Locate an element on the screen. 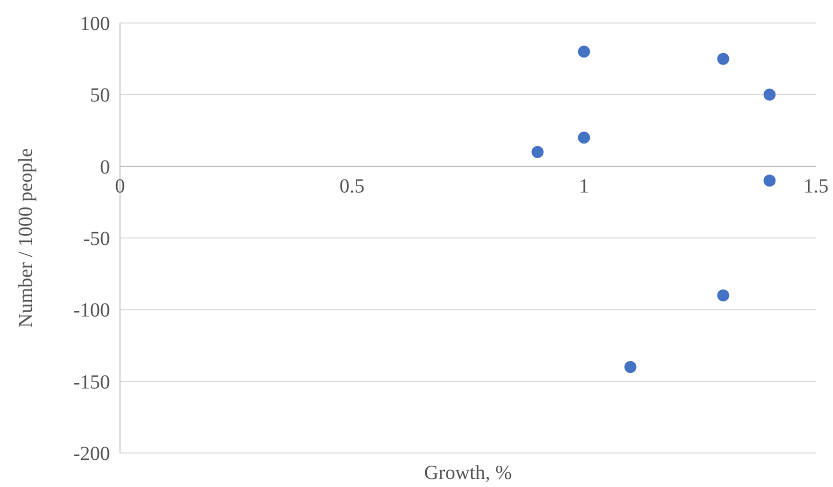 The image size is (833, 487). y-tick-label: -50 is located at coordinates (96, 239).